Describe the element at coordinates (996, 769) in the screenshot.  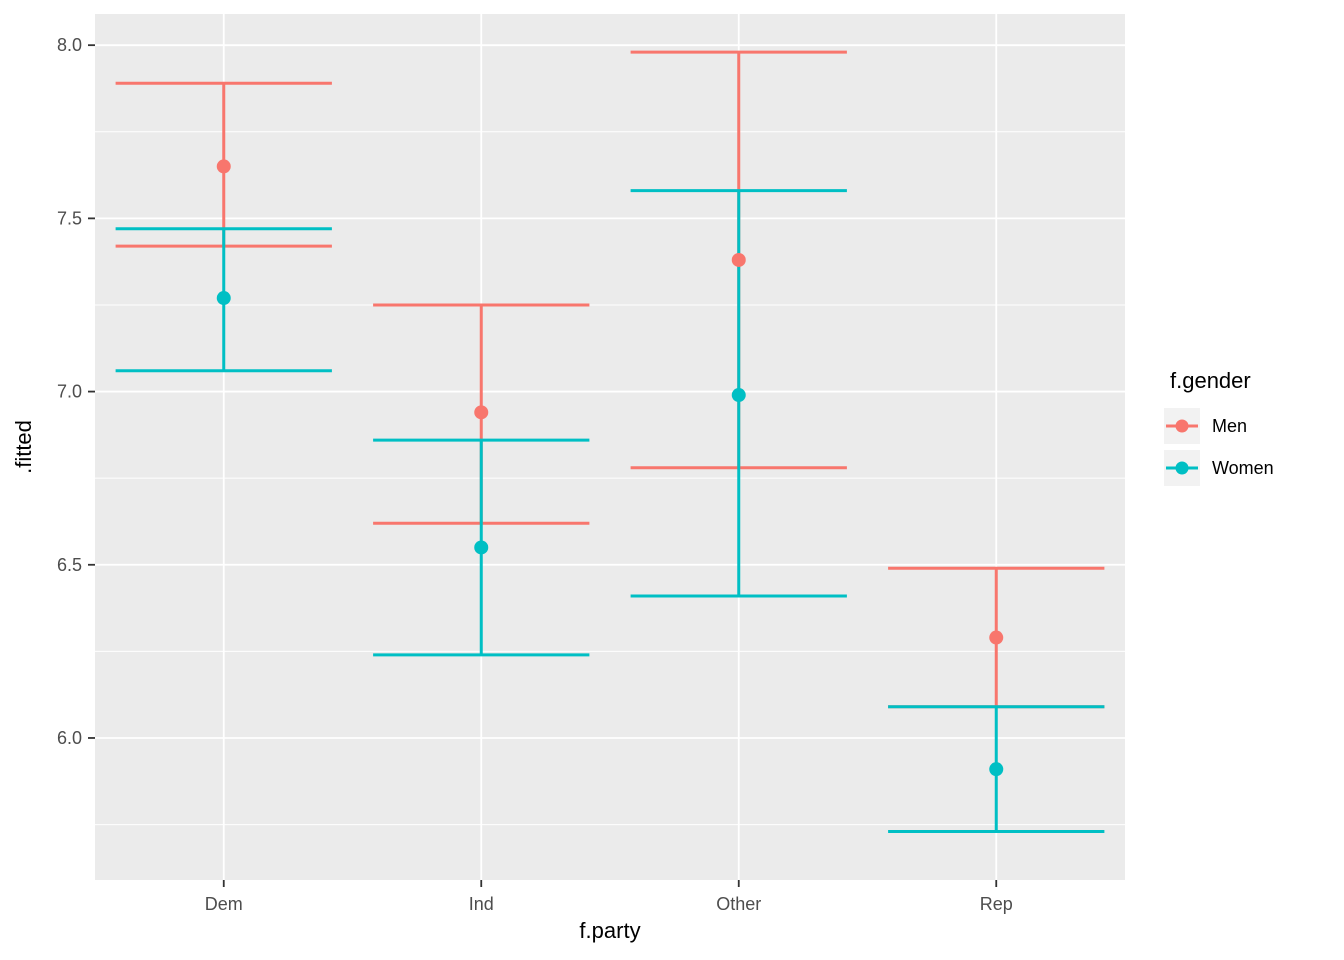
I see `point-women-rep` at that location.